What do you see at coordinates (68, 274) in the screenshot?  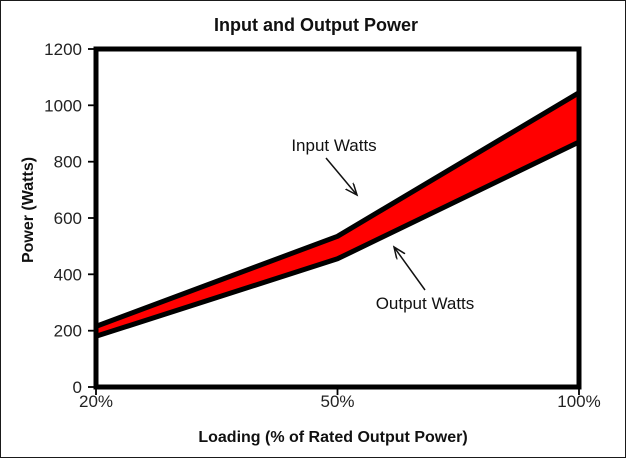 I see `y-tick-label: 400` at bounding box center [68, 274].